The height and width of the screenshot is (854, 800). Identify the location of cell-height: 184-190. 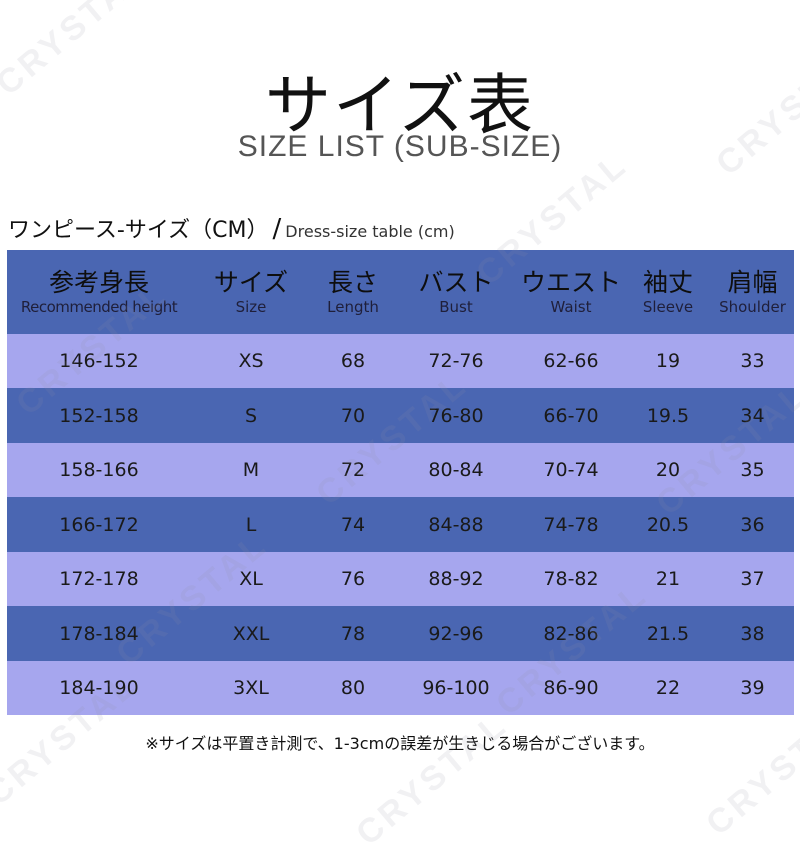
(99, 688).